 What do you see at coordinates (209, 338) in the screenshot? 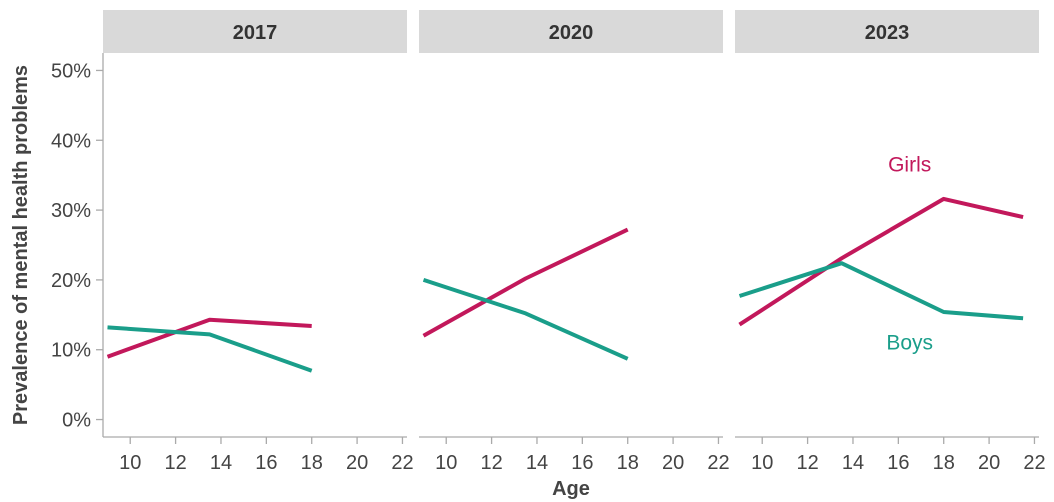
I see `series-line-girls-2017` at bounding box center [209, 338].